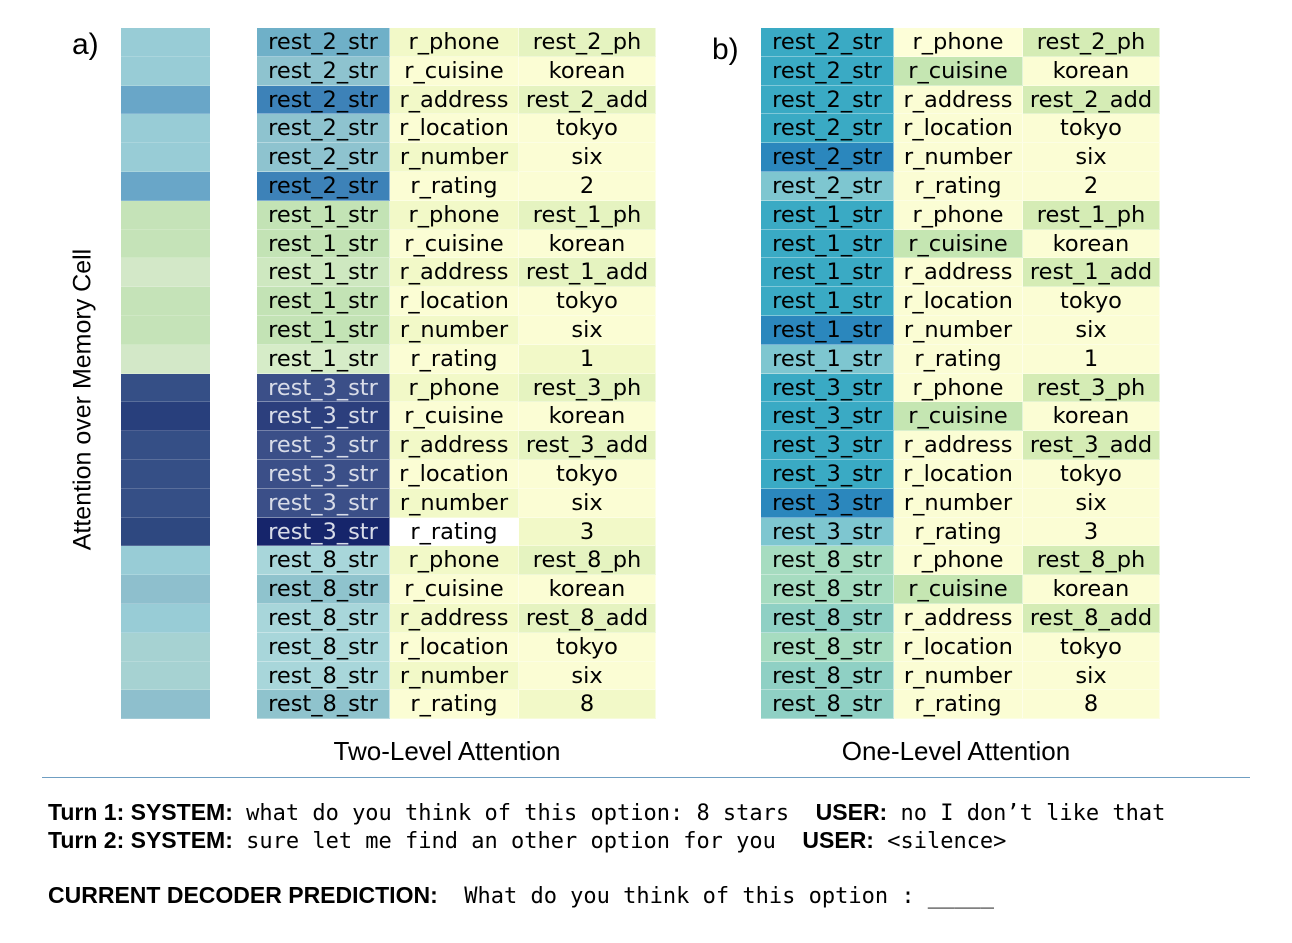 Image resolution: width=1292 pixels, height=943 pixels. Describe the element at coordinates (1091, 388) in the screenshot. I see `value-cell: rest_3_ph` at that location.